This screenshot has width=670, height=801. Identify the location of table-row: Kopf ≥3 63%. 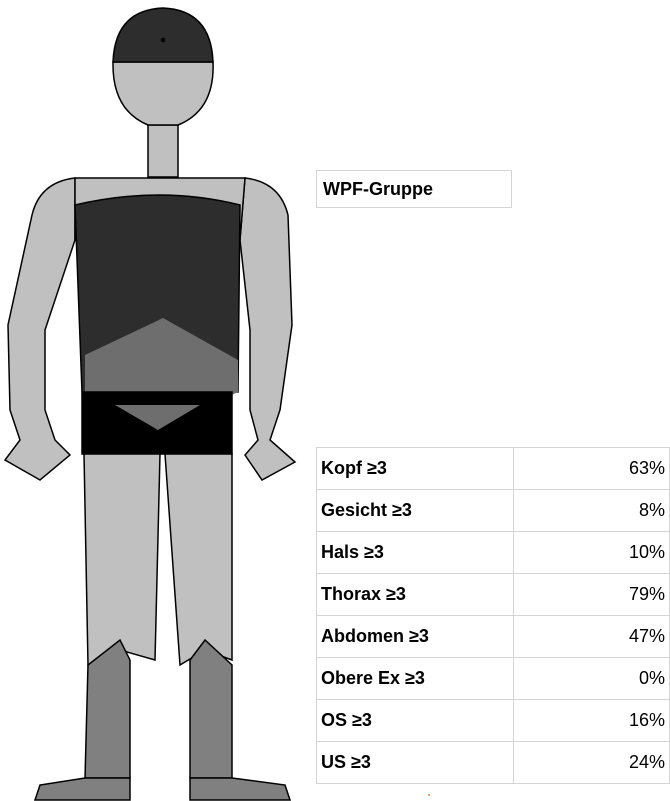
(493, 468).